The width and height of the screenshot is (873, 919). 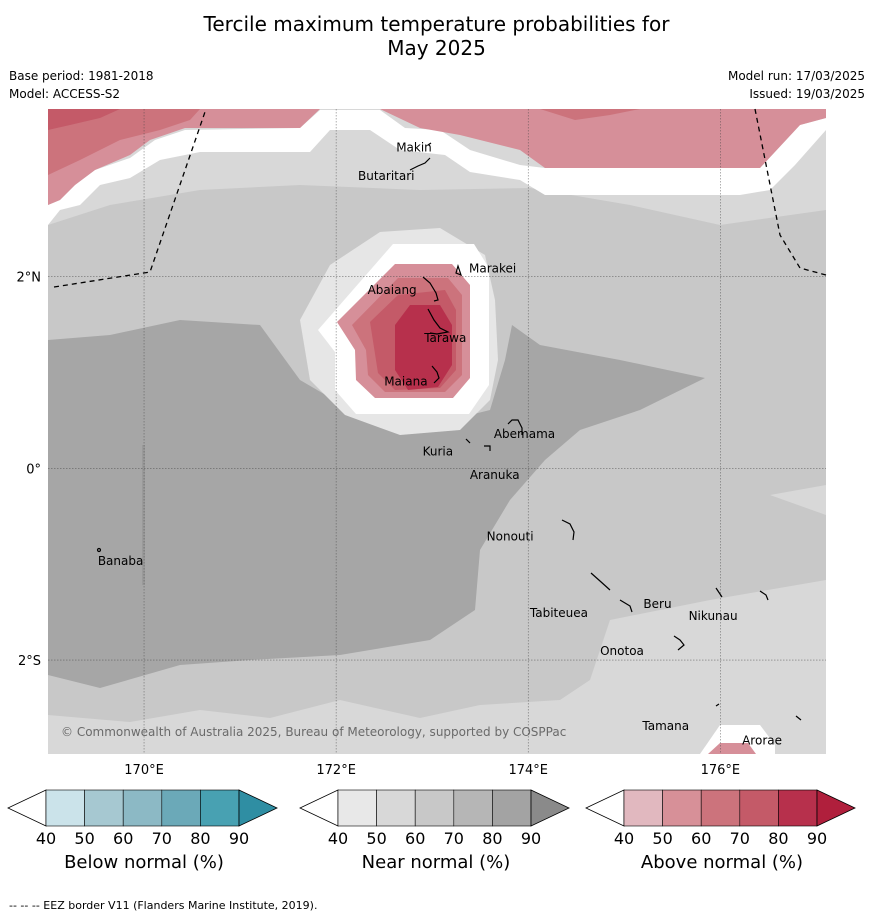 I want to click on place-label-abaiang: Abaiang, so click(x=392, y=290).